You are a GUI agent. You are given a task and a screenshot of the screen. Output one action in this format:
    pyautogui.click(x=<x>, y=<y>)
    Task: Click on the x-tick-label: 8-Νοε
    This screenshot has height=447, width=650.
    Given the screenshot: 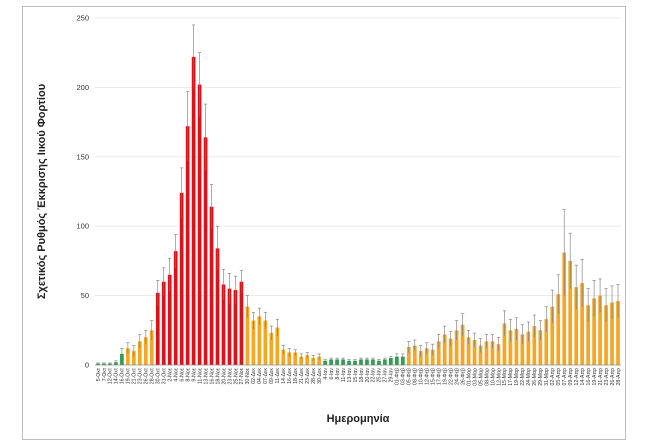 What is the action you would take?
    pyautogui.click(x=188, y=374)
    